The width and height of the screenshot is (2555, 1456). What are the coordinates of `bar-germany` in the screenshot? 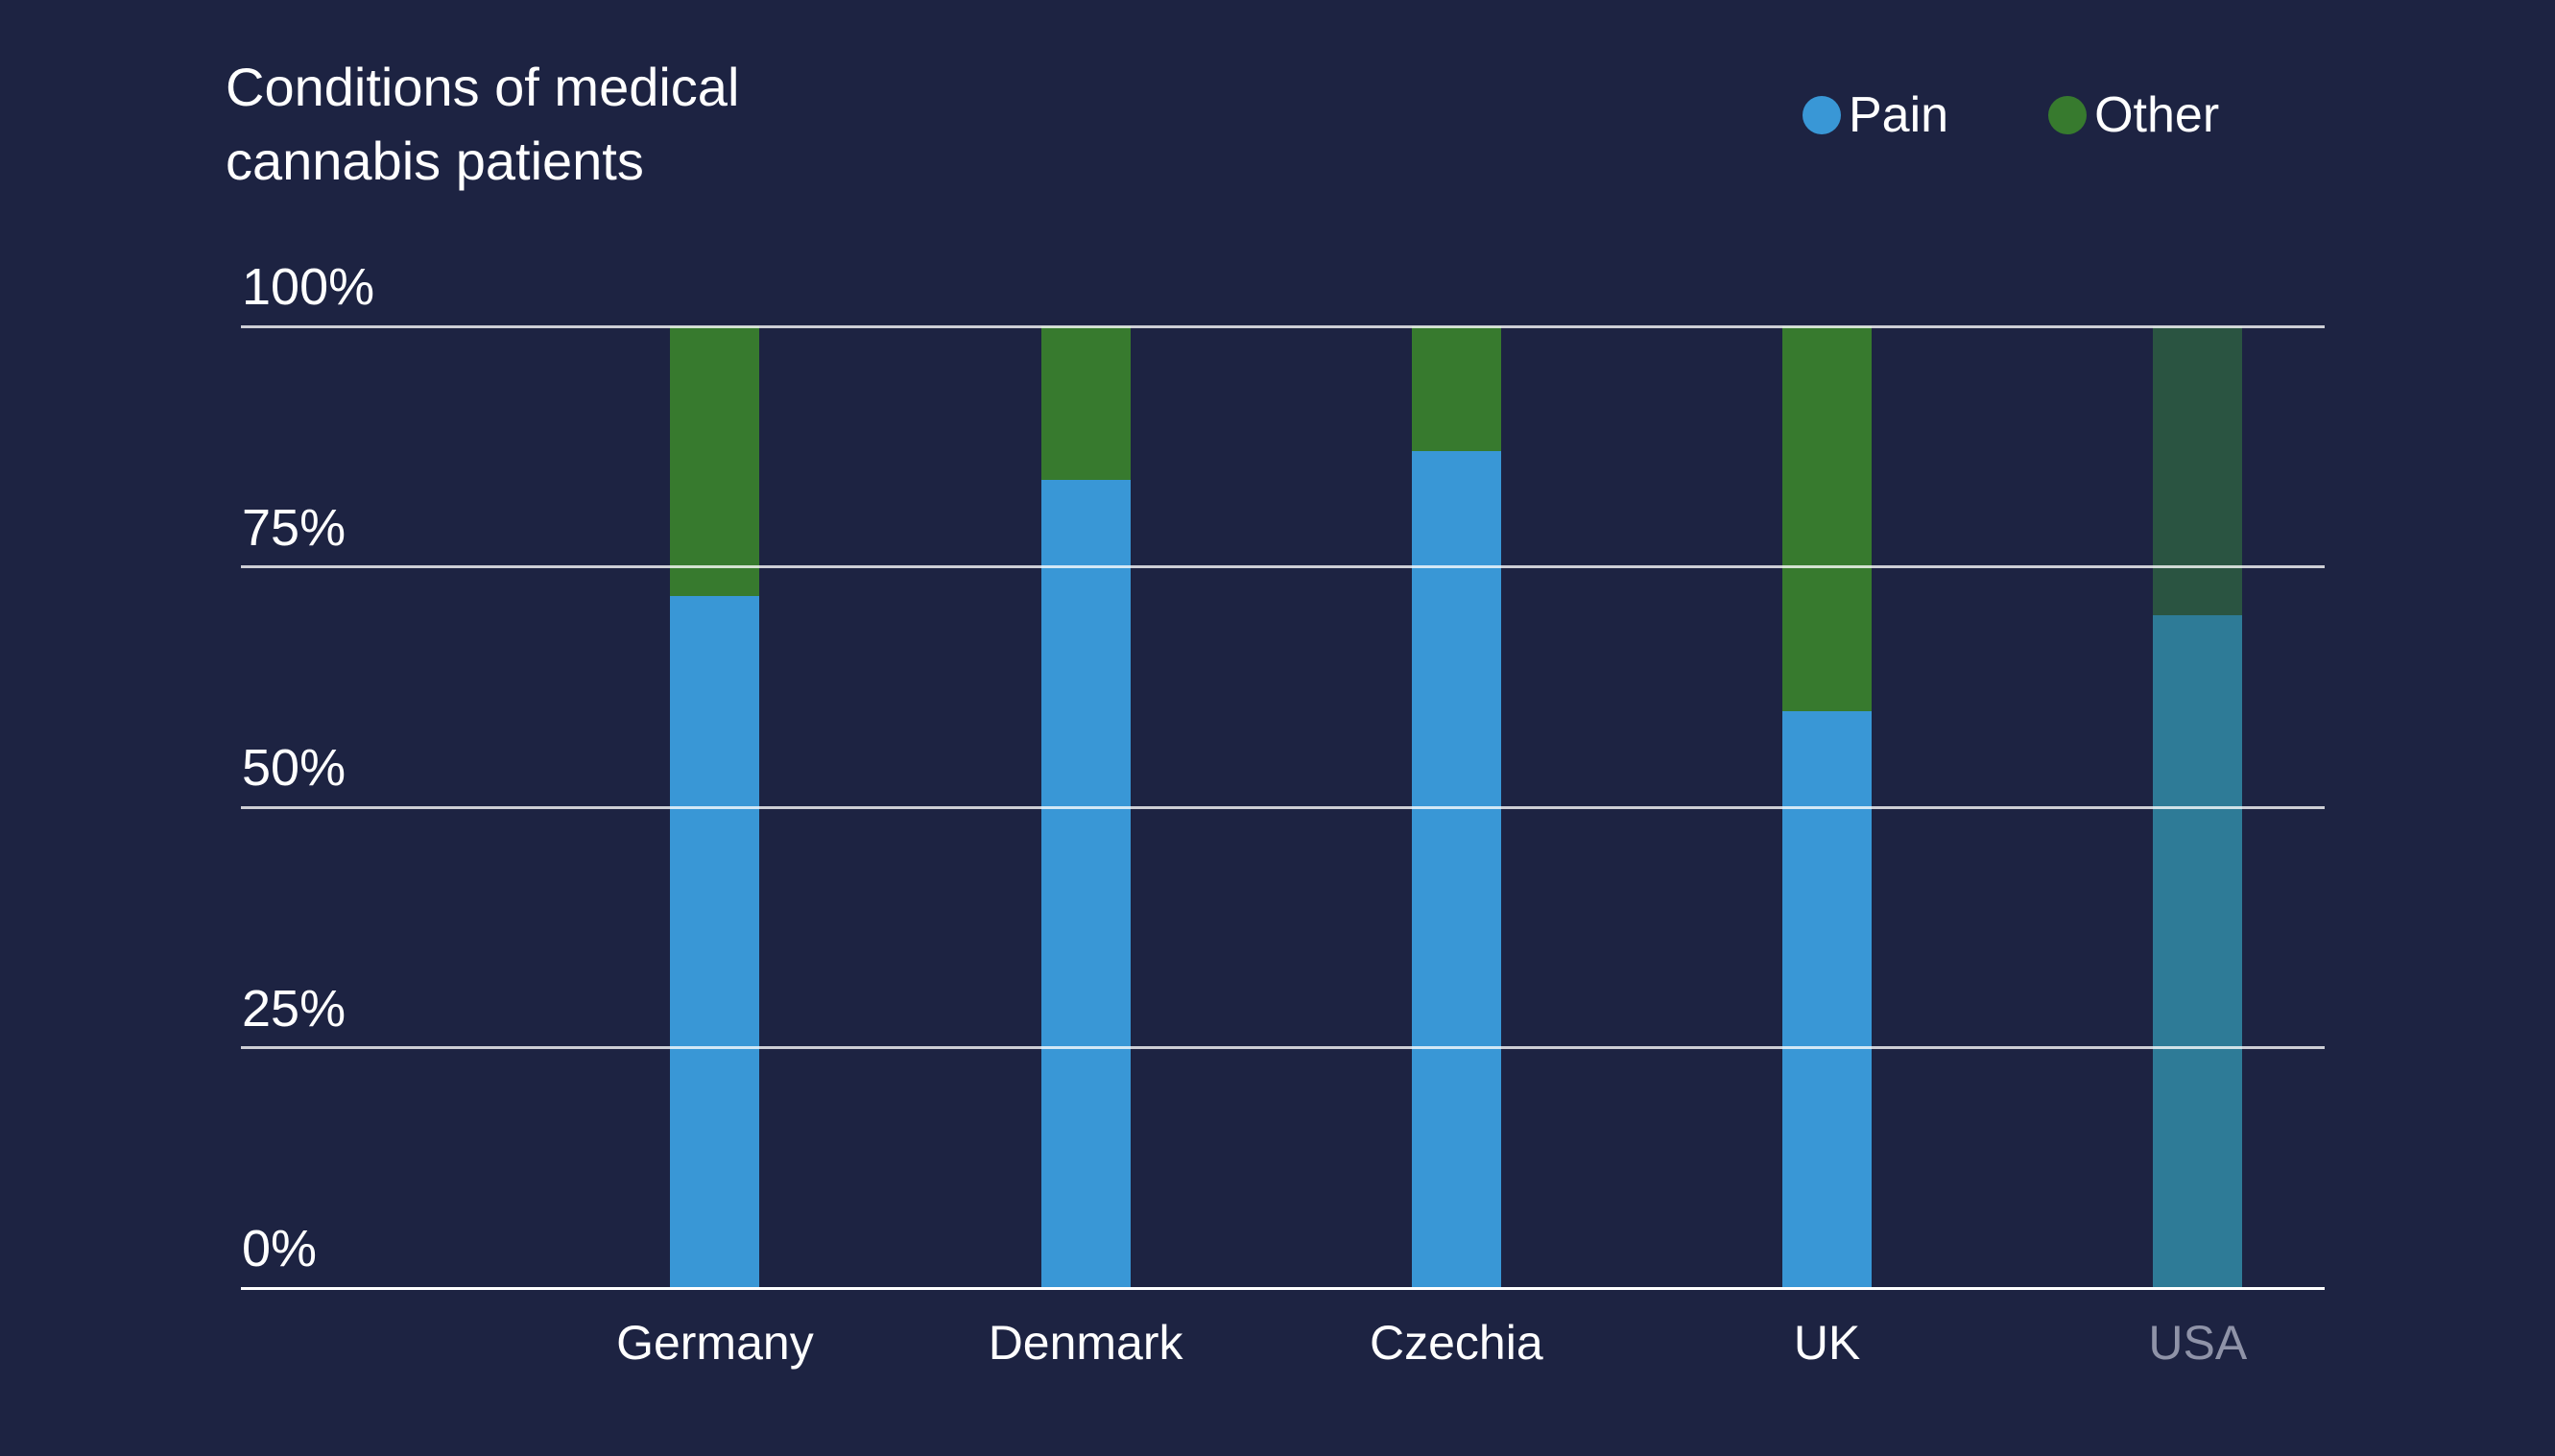 It's located at (715, 807).